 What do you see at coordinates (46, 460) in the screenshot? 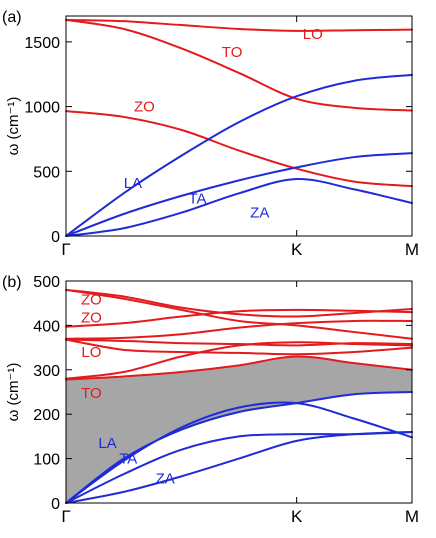
I see `y-tick-label: 100` at bounding box center [46, 460].